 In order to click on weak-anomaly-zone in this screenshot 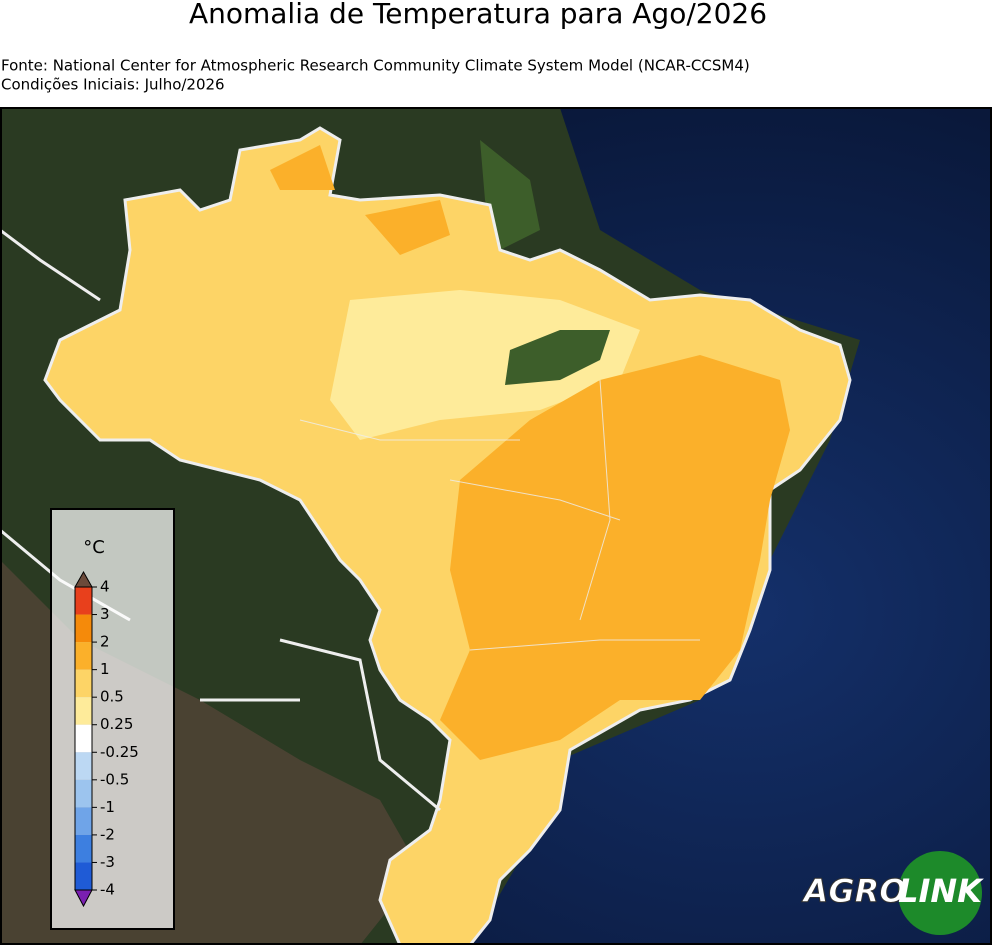, I will do `click(485, 365)`.